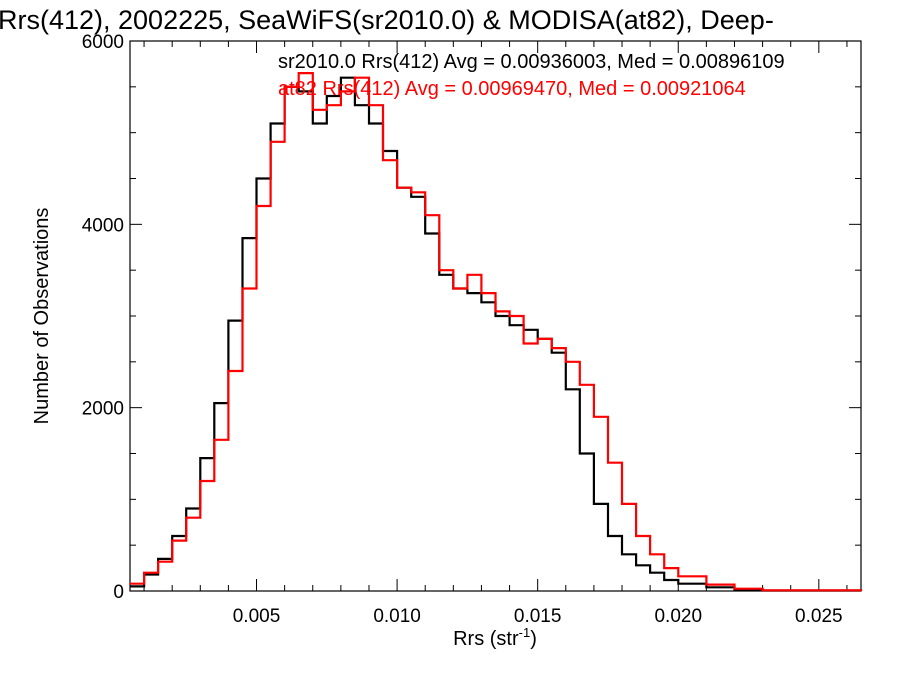  Describe the element at coordinates (103, 225) in the screenshot. I see `y-tick-label: 4000` at that location.